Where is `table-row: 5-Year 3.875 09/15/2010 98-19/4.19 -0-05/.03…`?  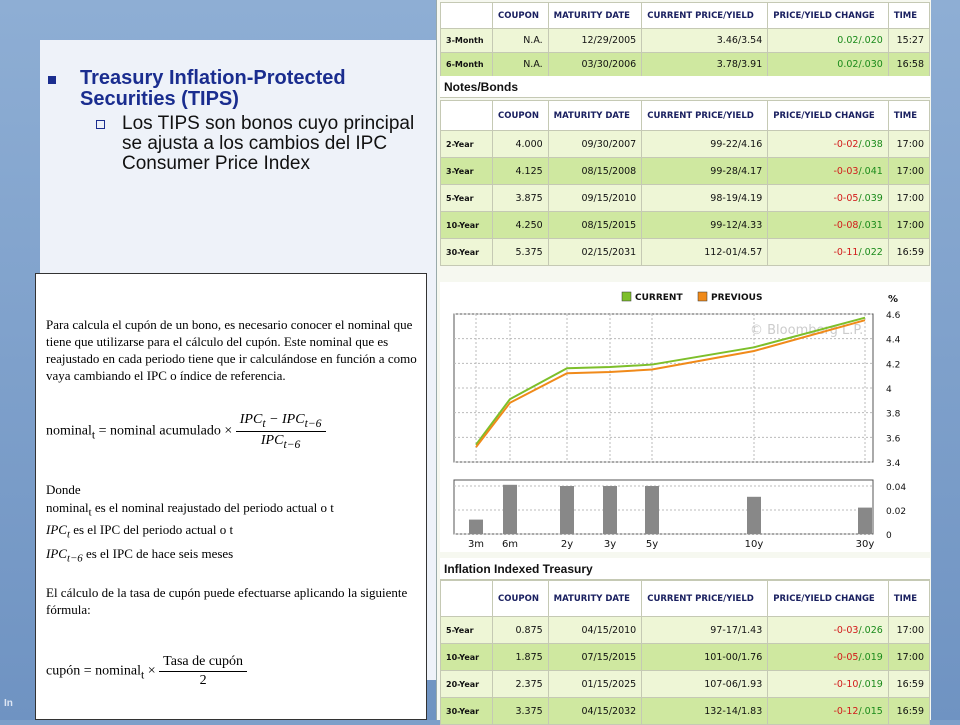 table-row: 5-Year 3.875 09/15/2010 98-19/4.19 -0-05/.03… is located at coordinates (685, 198).